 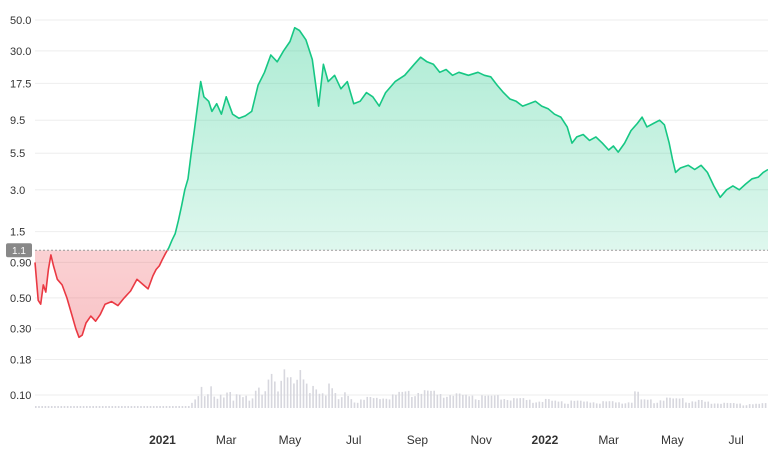 I want to click on y-tick-label: 0.30, so click(x=20, y=330).